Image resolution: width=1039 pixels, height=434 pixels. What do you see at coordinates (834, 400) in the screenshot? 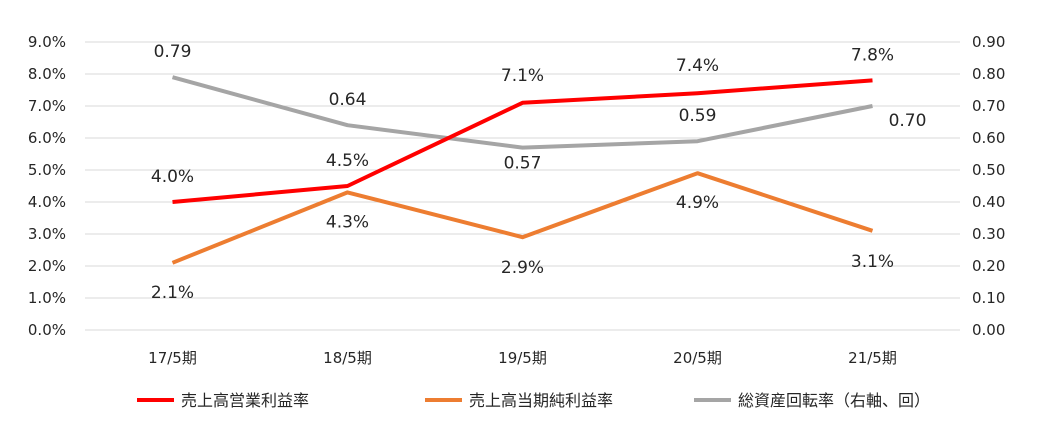
I see `legend-label: 総資産回転率（右軸、回）` at bounding box center [834, 400].